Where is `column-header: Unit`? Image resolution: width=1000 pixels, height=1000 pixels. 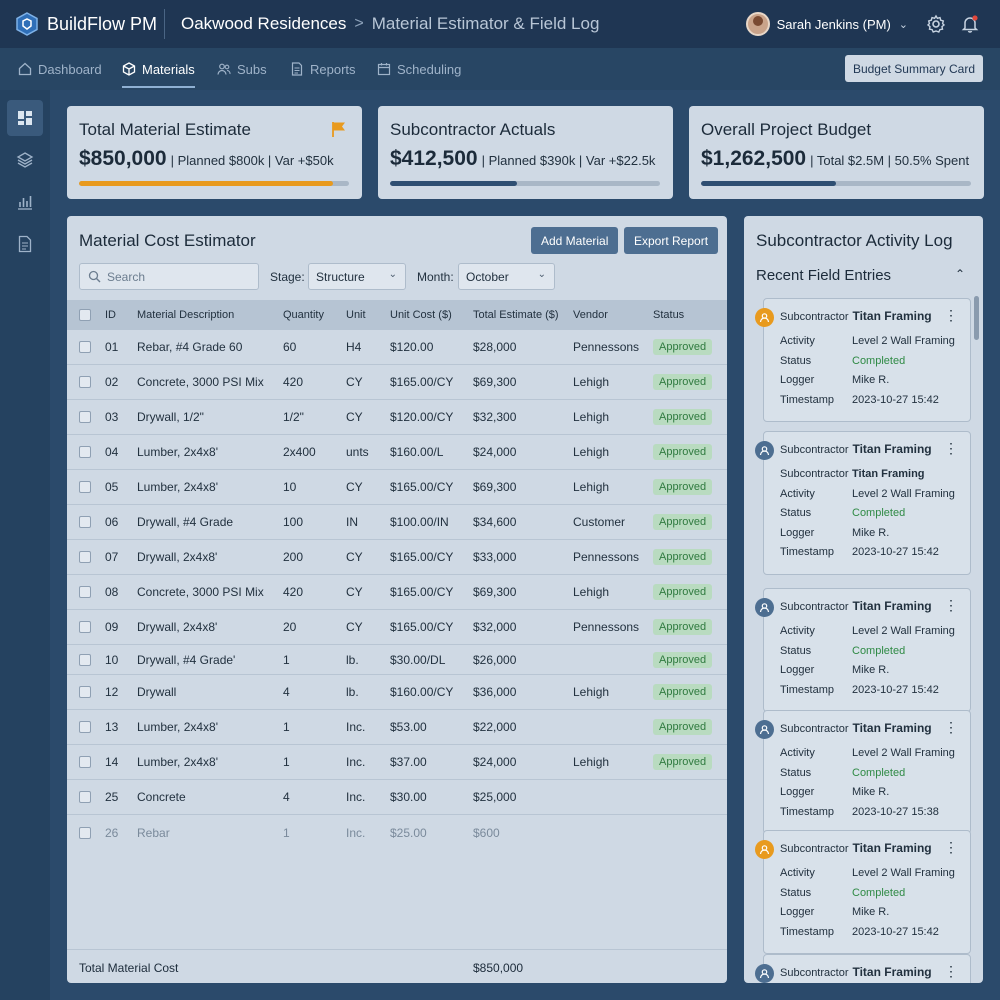 column-header: Unit is located at coordinates (356, 315).